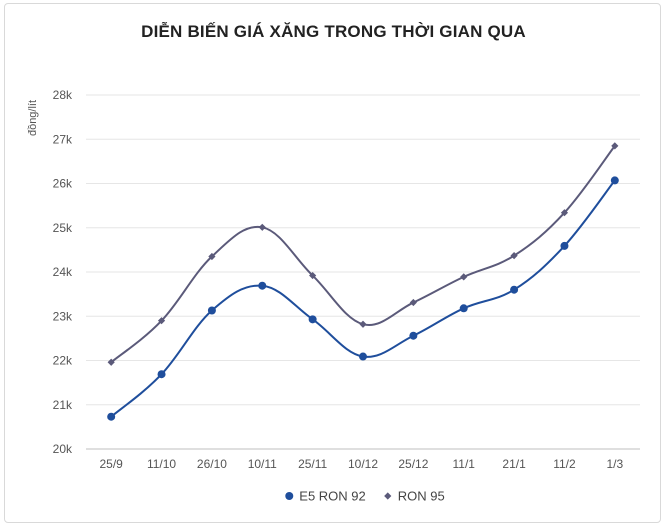 The width and height of the screenshot is (667, 529). Describe the element at coordinates (413, 464) in the screenshot. I see `x-tick-label: 25/12` at that location.